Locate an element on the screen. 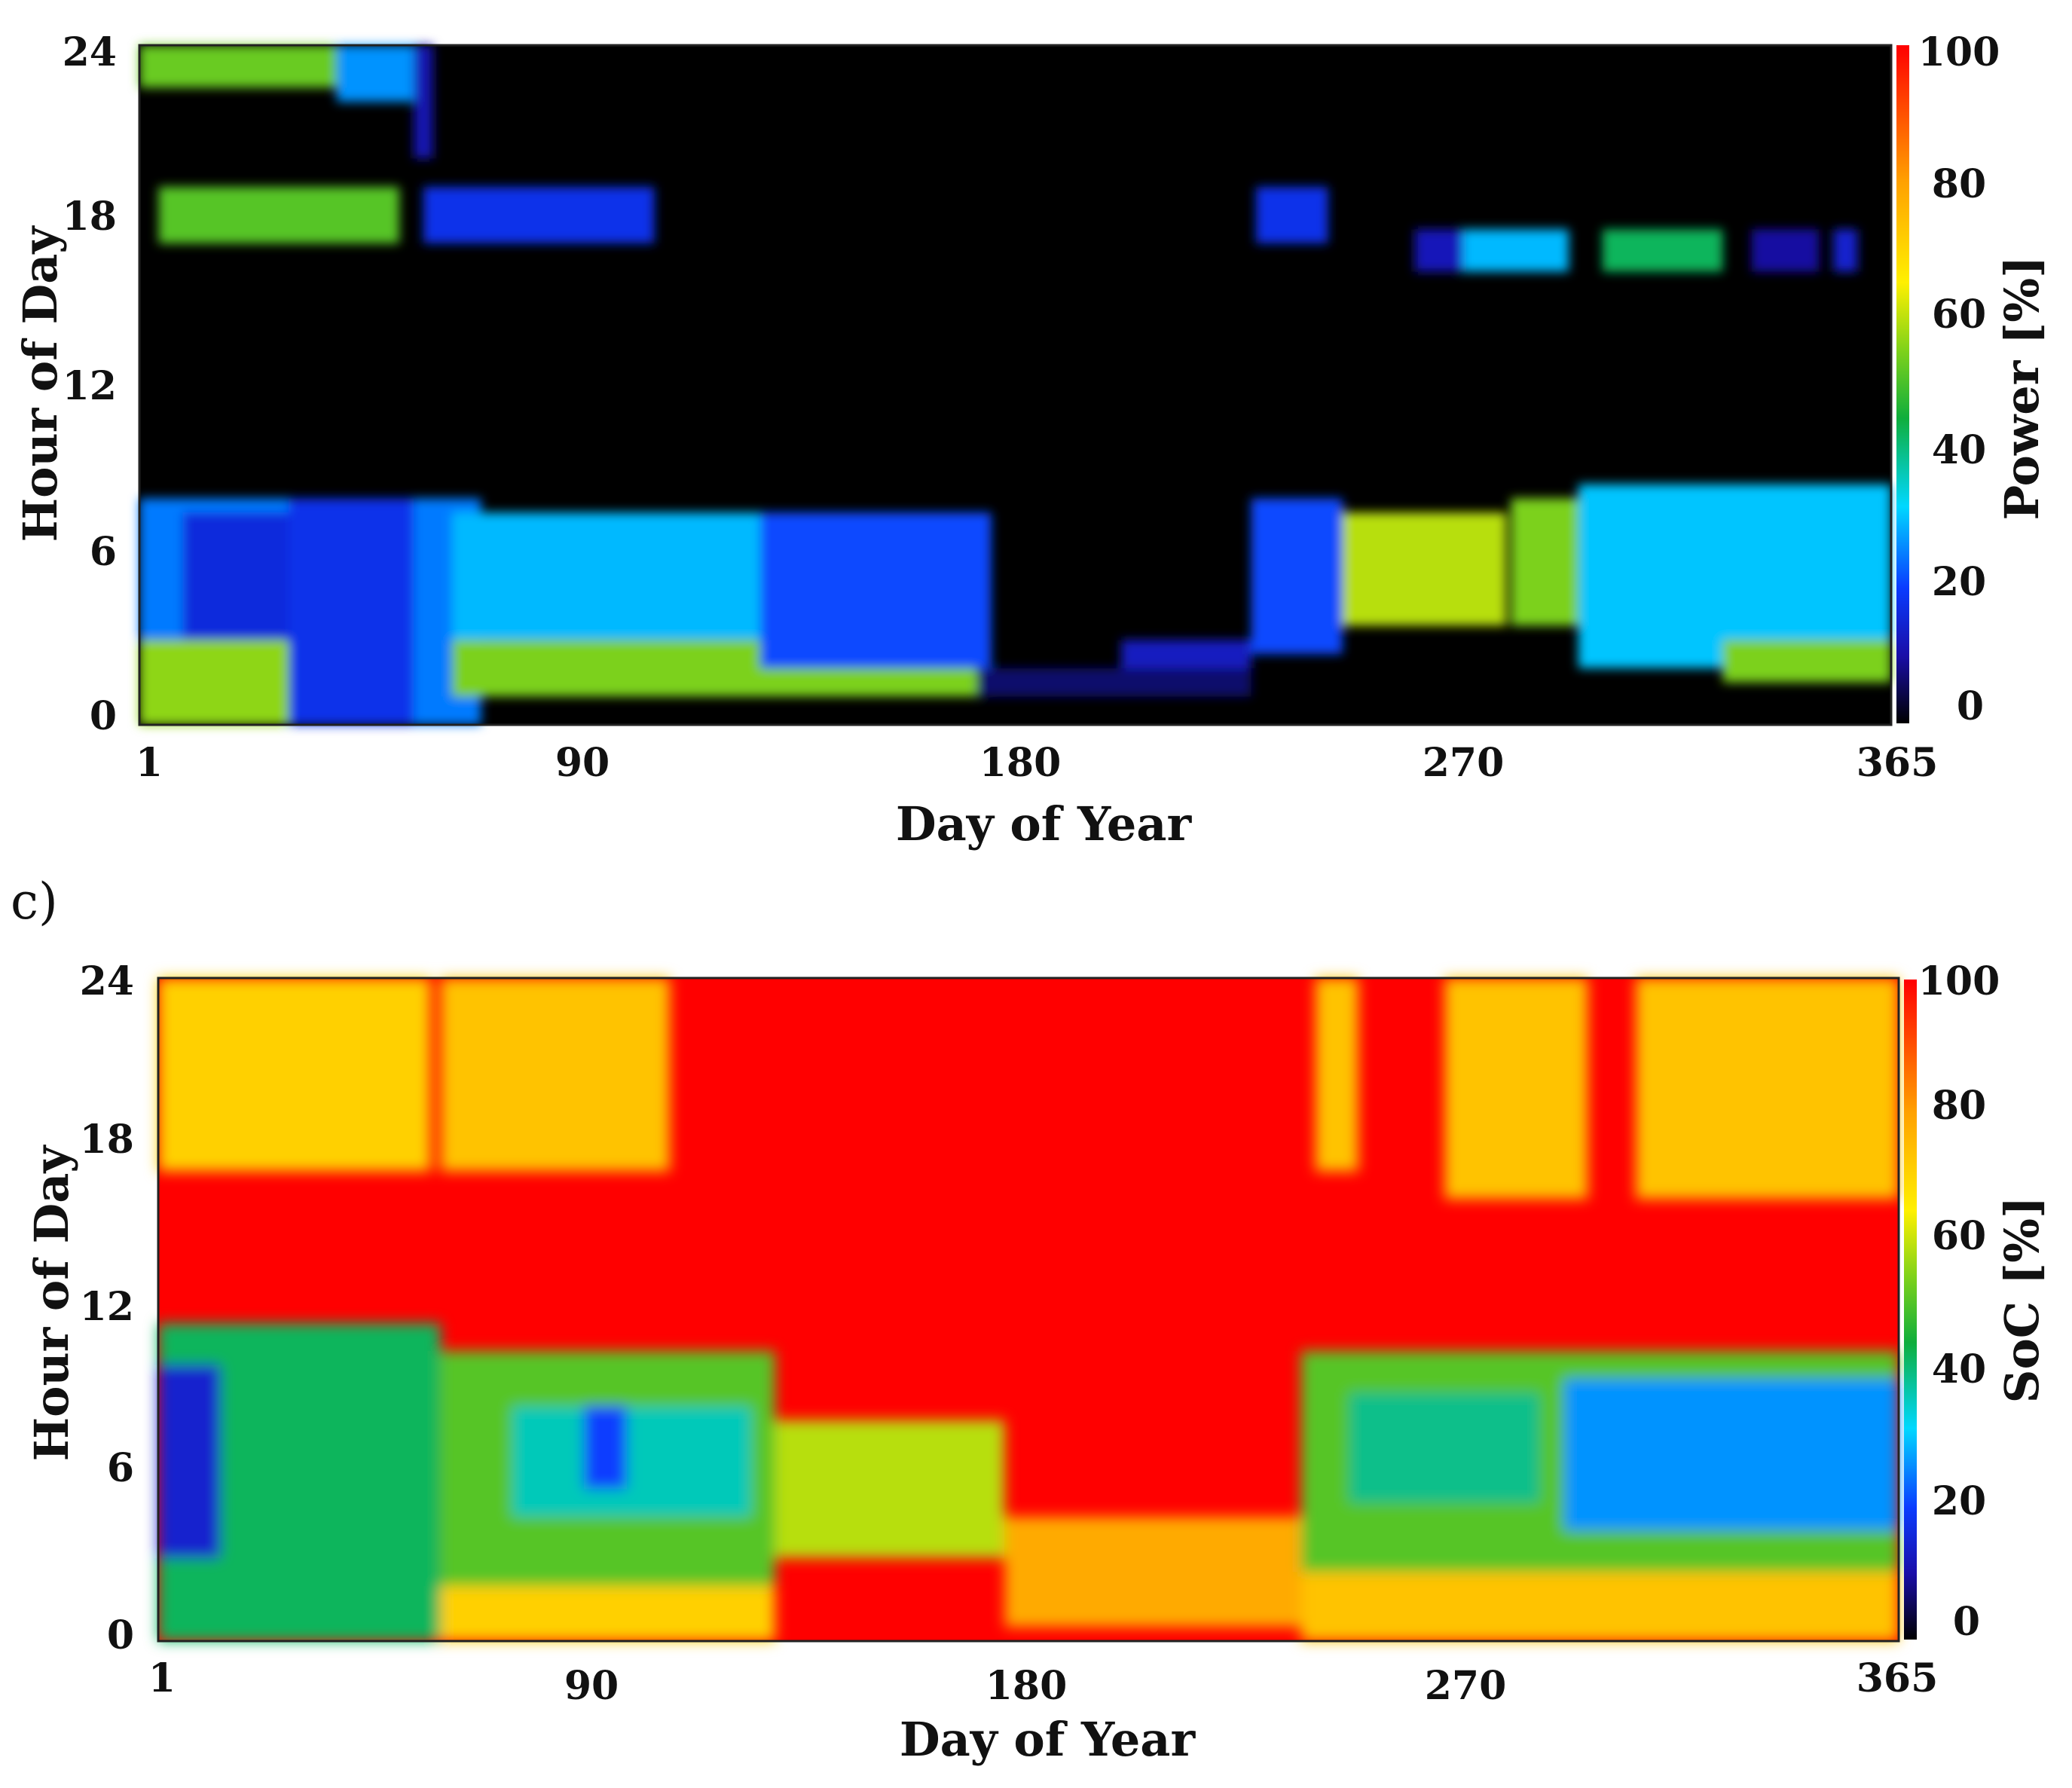  colorbar: 0 20 40 60 80 100 SoC [%] is located at coordinates (1976, 1301).